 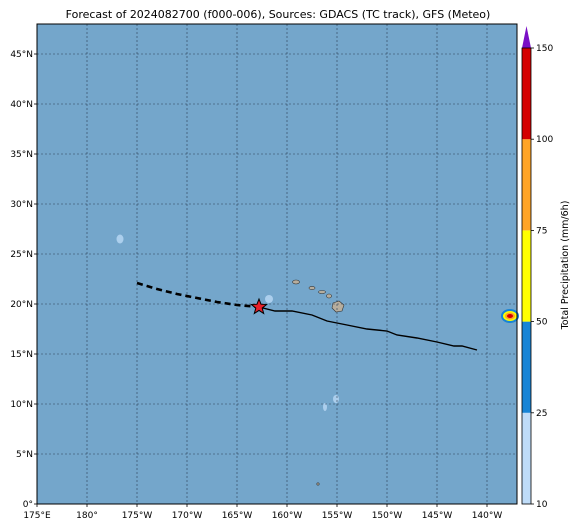 I want to click on latitude-label: 20°N, so click(x=21, y=305).